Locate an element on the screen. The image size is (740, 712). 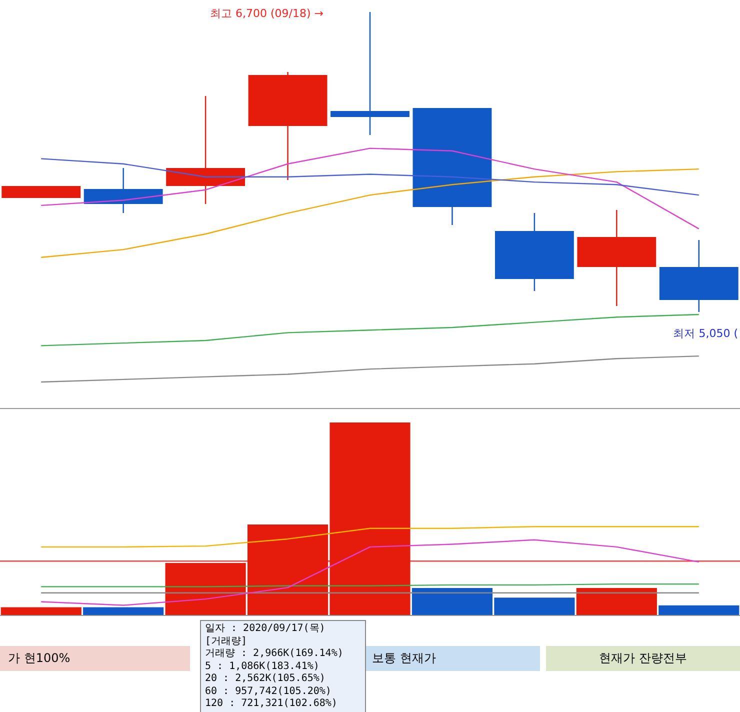
text: 20 : 2,562K(105.65%) is located at coordinates (265, 679).